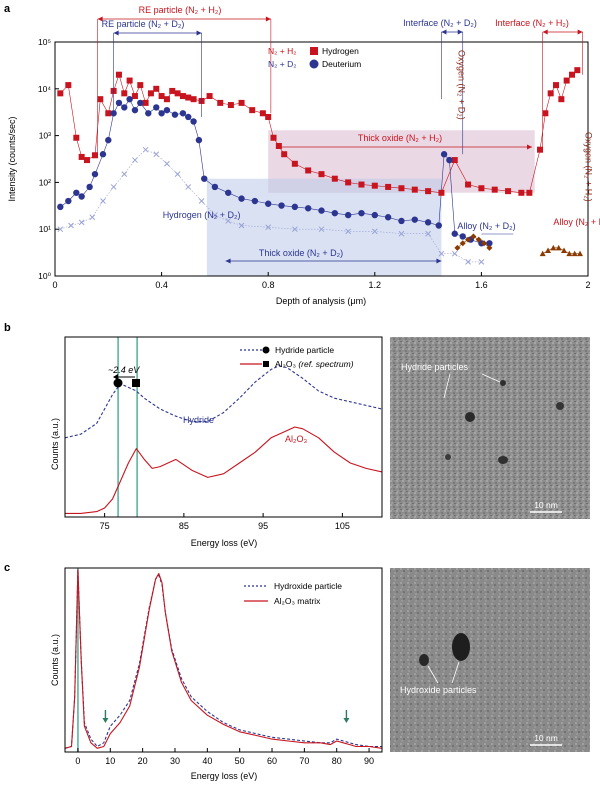 The height and width of the screenshot is (791, 600). Describe the element at coordinates (272, 761) in the screenshot. I see `x-tick-label-2-6: 60` at that location.